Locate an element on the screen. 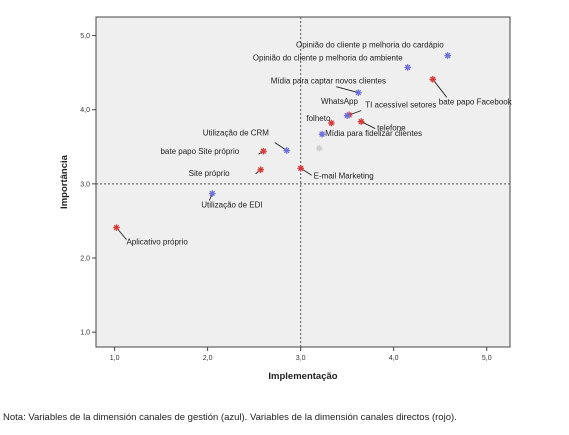 The image size is (569, 435). y-tick-label-2: 2,0 is located at coordinates (85, 259).